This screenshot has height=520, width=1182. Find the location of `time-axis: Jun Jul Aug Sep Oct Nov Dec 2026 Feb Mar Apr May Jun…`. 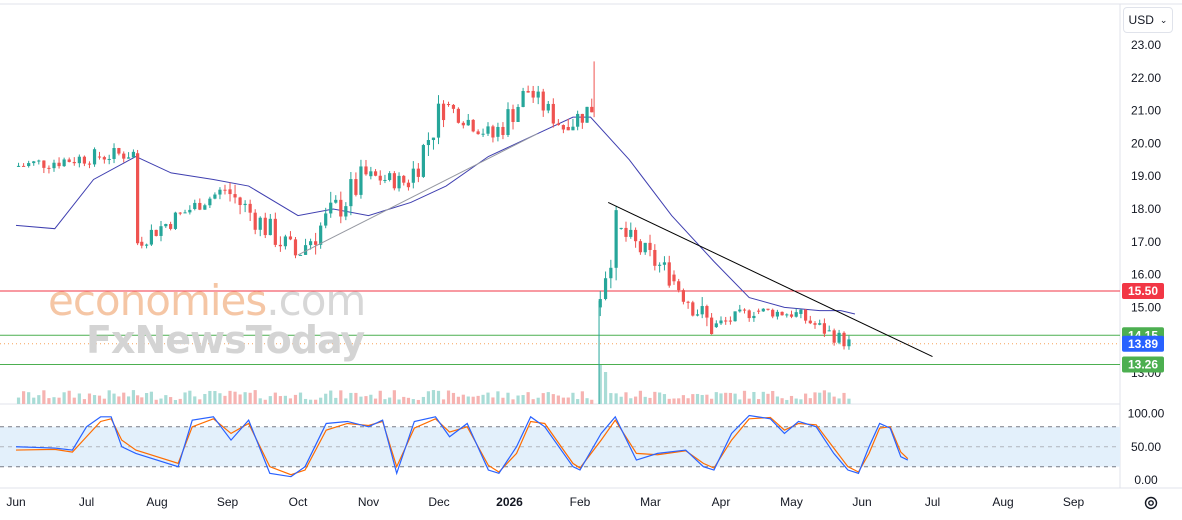

time-axis: Jun Jul Aug Sep Oct Nov Dec 2026 Feb Mar Apr May Jun… is located at coordinates (545, 502).